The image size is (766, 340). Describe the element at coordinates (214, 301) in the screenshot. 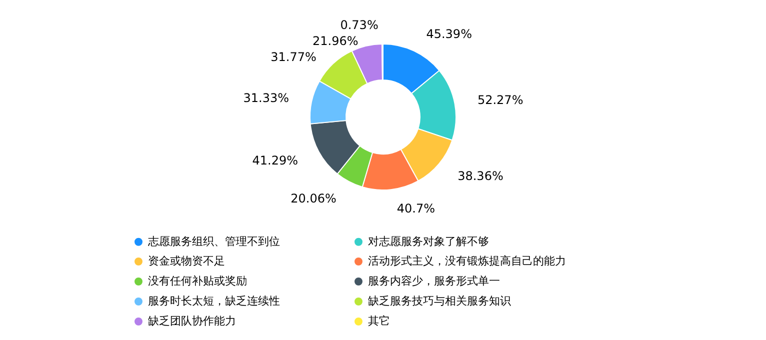

I see `legend-label: 服务时长太短，缺乏连续性` at that location.